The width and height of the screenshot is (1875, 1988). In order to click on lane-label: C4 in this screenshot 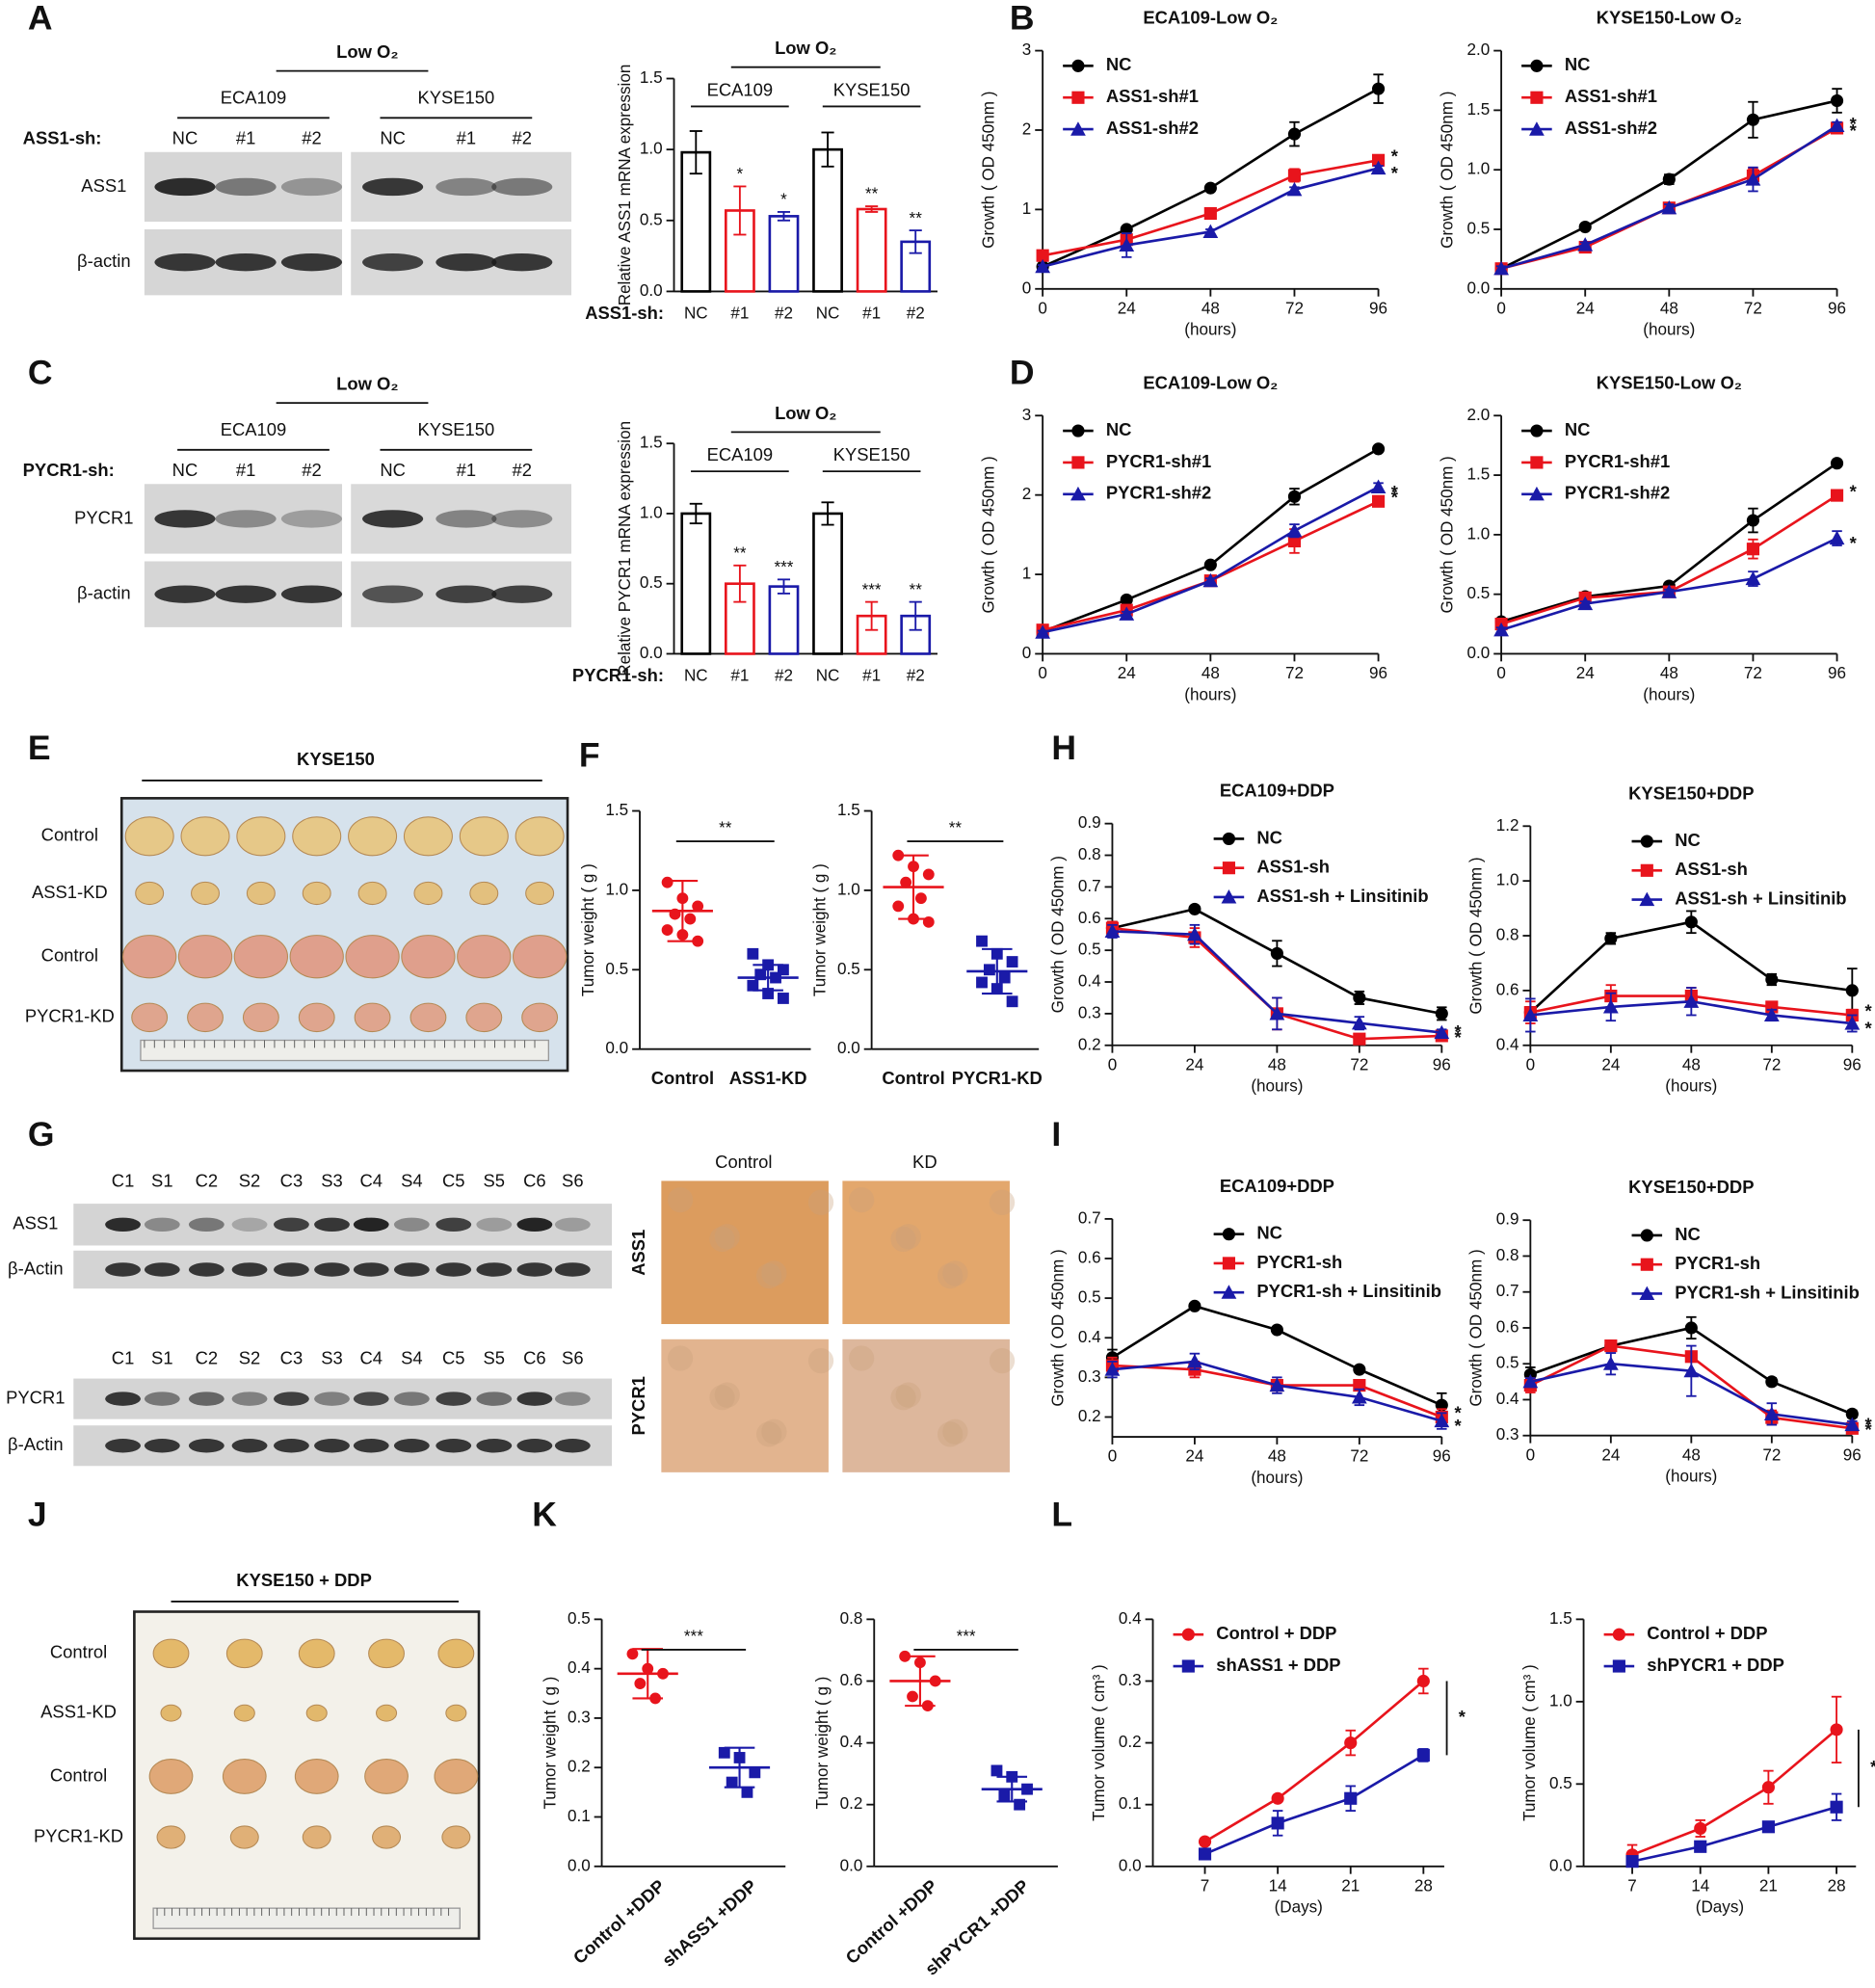, I will do `click(371, 1358)`.